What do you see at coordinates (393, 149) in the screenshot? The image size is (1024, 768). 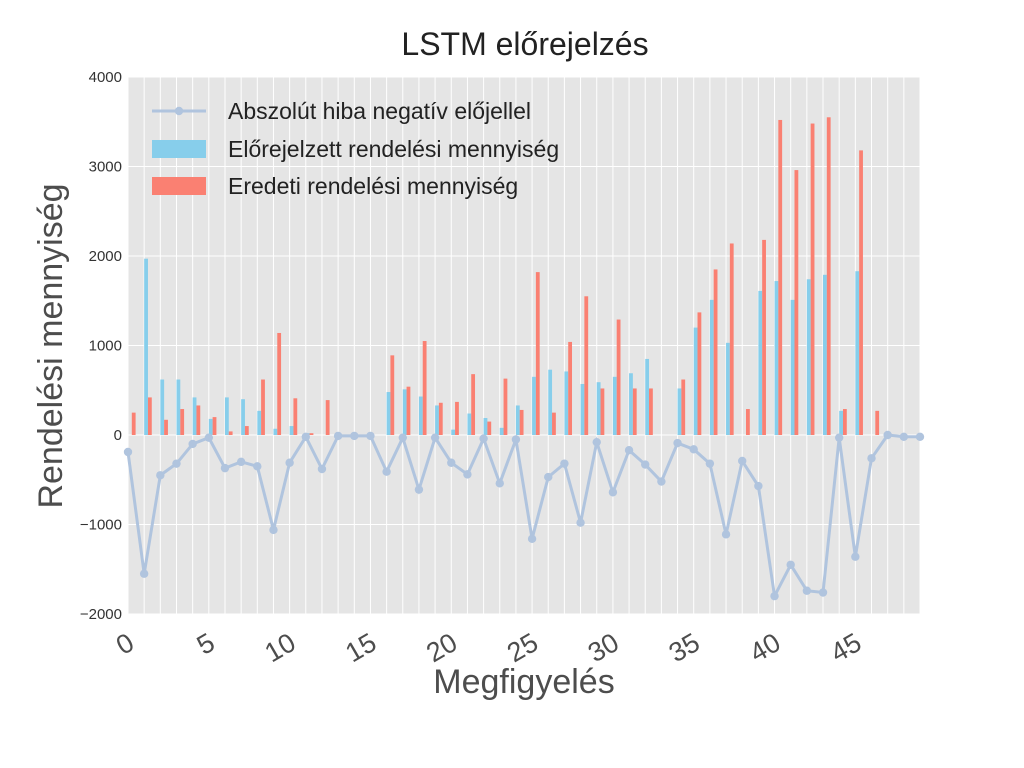 I see `legend-label: Előrejelzett rendelési mennyiség` at bounding box center [393, 149].